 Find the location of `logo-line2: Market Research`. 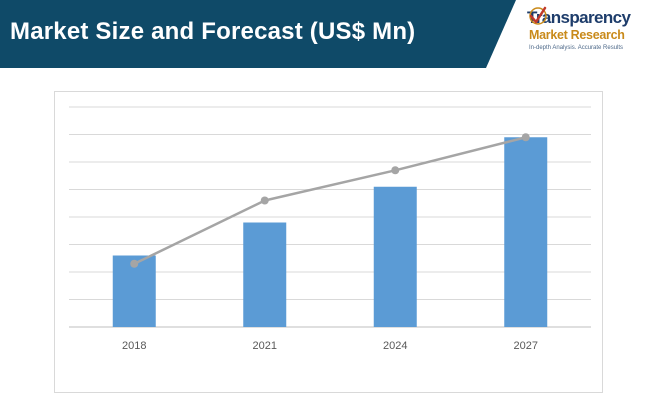

logo-line2: Market Research is located at coordinates (577, 35).